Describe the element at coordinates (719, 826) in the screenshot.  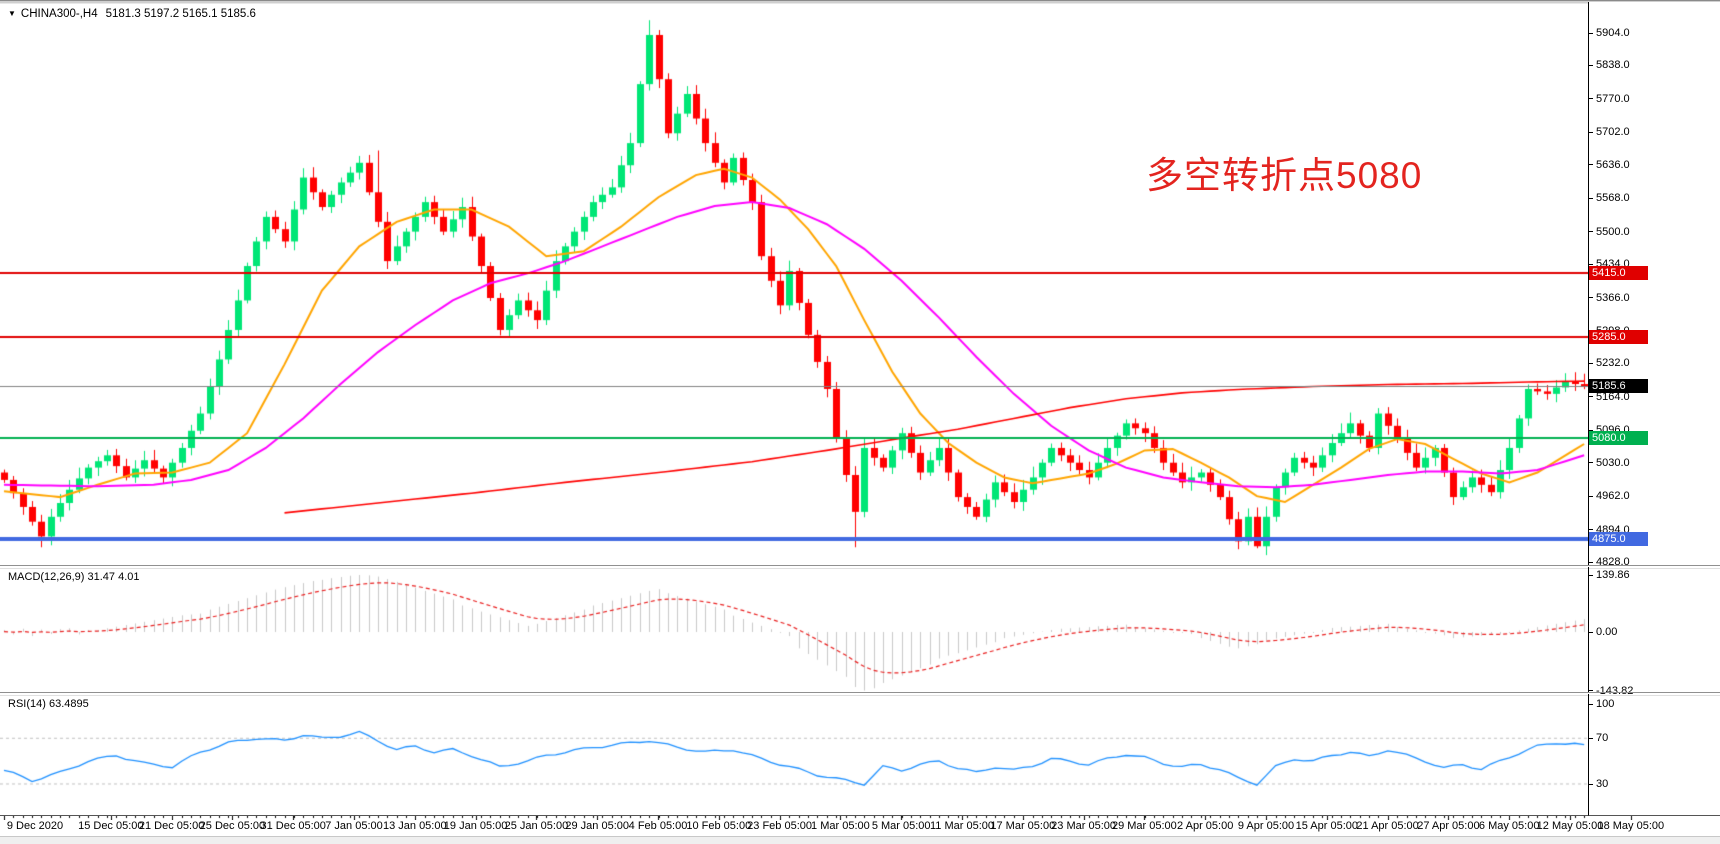
I see `date-tick-label: 10 Feb 05:00` at that location.